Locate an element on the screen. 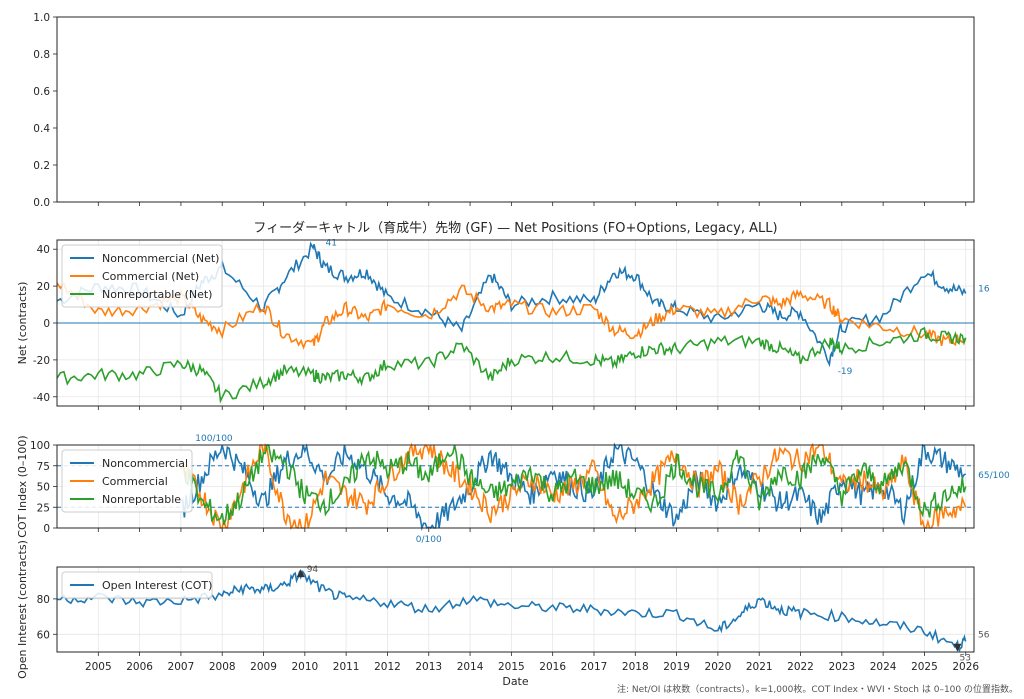 Image resolution: width=1024 pixels, height=699 pixels. net-annotation: 41 is located at coordinates (330, 243).